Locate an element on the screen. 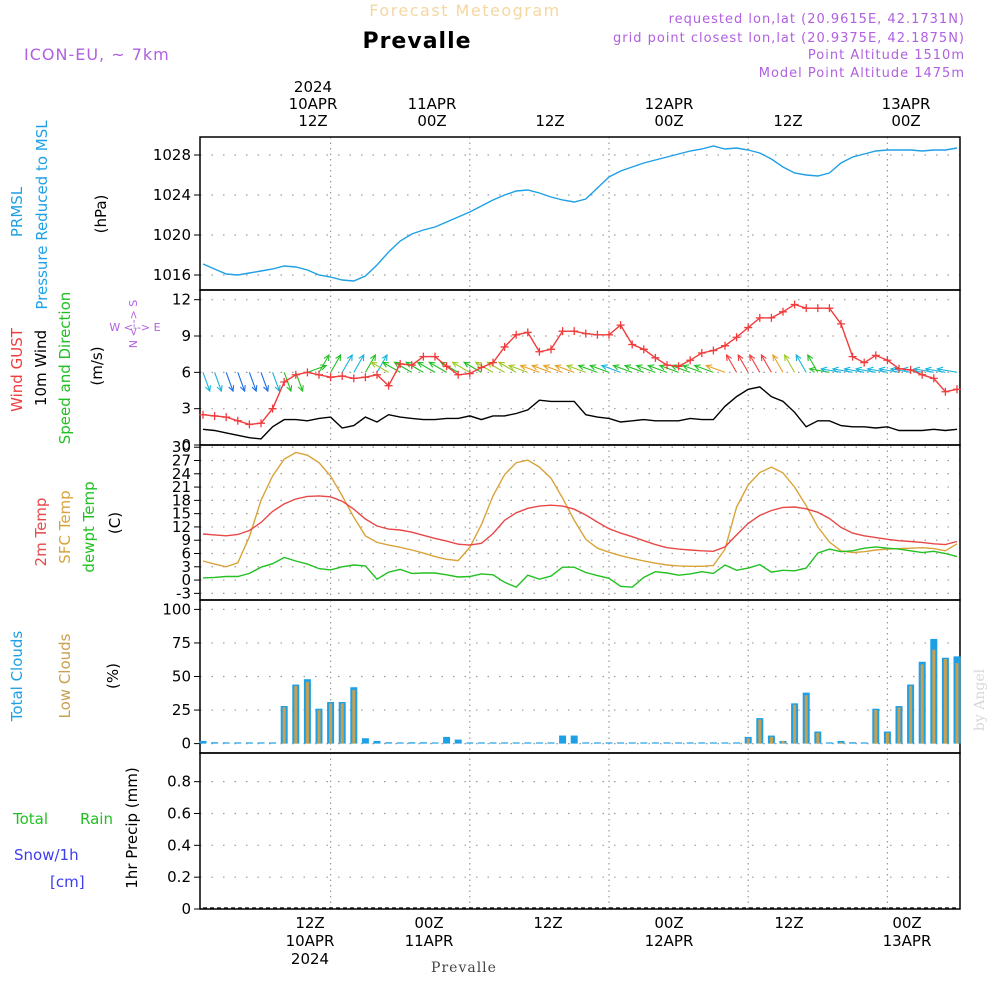  bottom-tick-l2: 10APR is located at coordinates (310, 941).